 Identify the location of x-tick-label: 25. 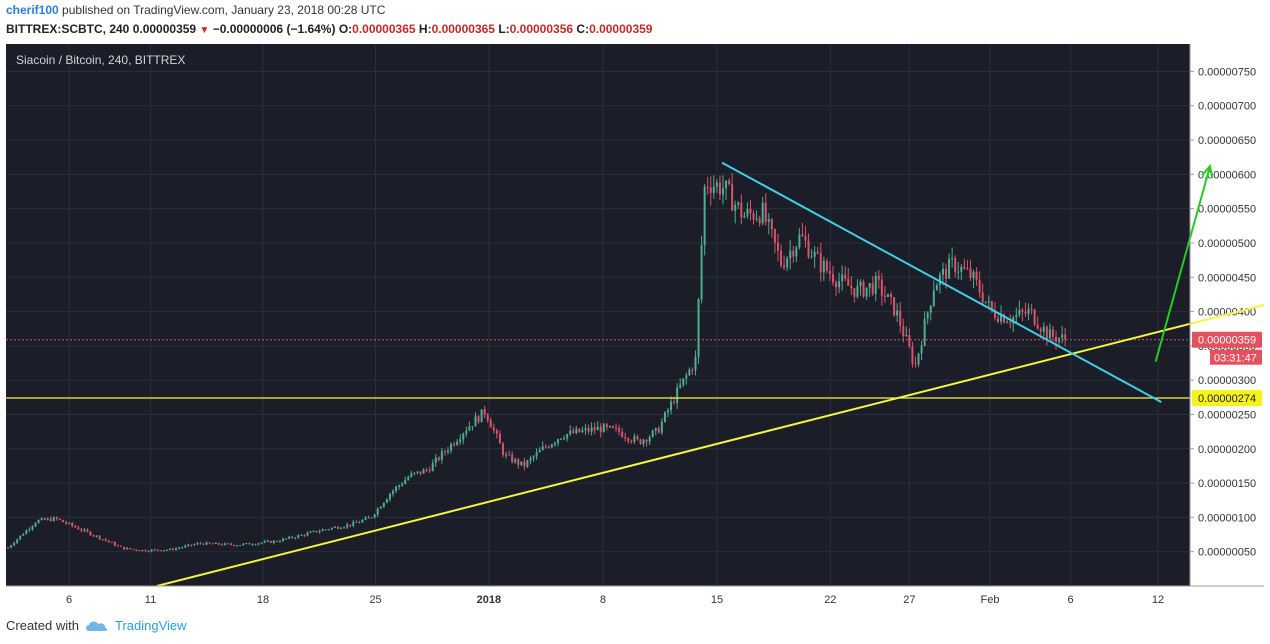
(375, 600).